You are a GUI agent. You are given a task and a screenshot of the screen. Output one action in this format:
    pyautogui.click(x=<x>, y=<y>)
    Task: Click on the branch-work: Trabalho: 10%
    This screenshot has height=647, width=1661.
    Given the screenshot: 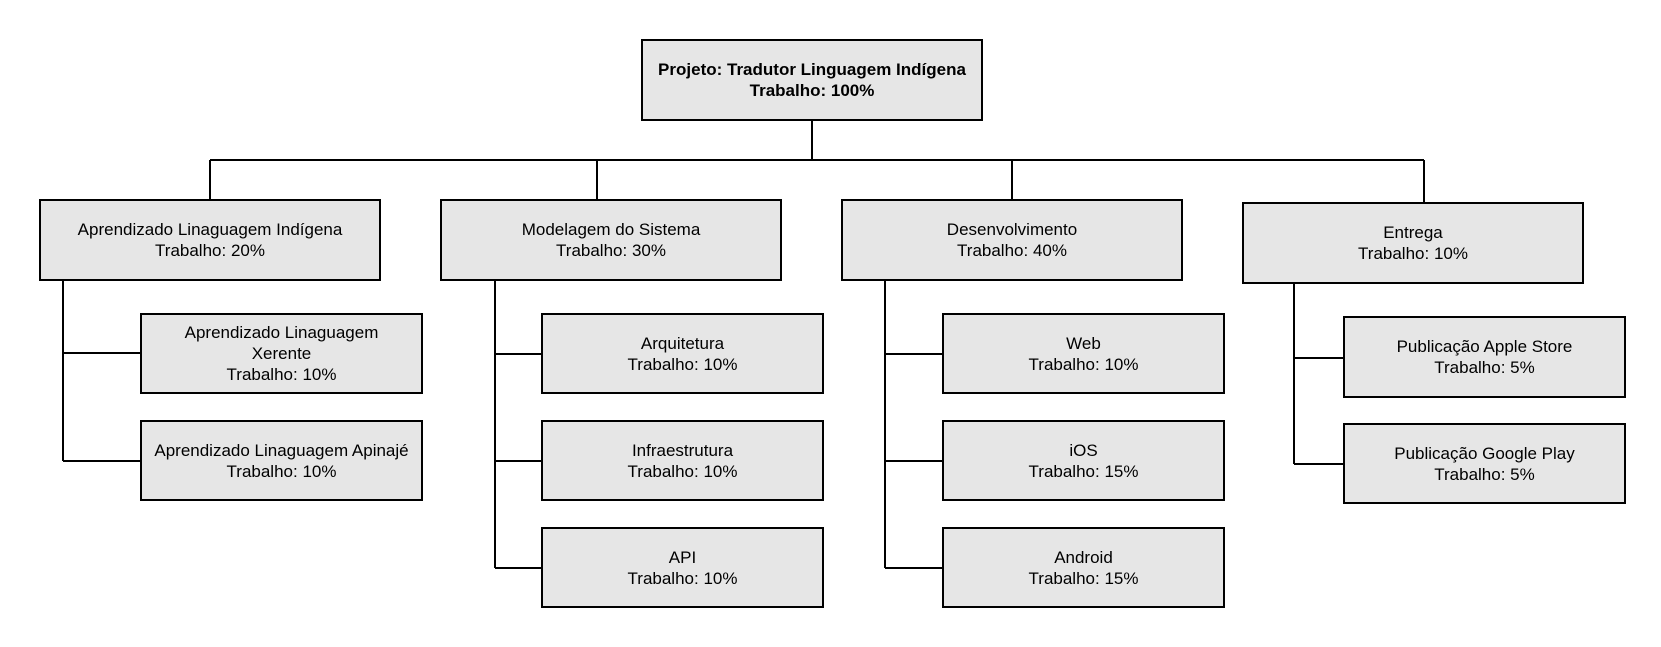 What is the action you would take?
    pyautogui.click(x=1413, y=253)
    